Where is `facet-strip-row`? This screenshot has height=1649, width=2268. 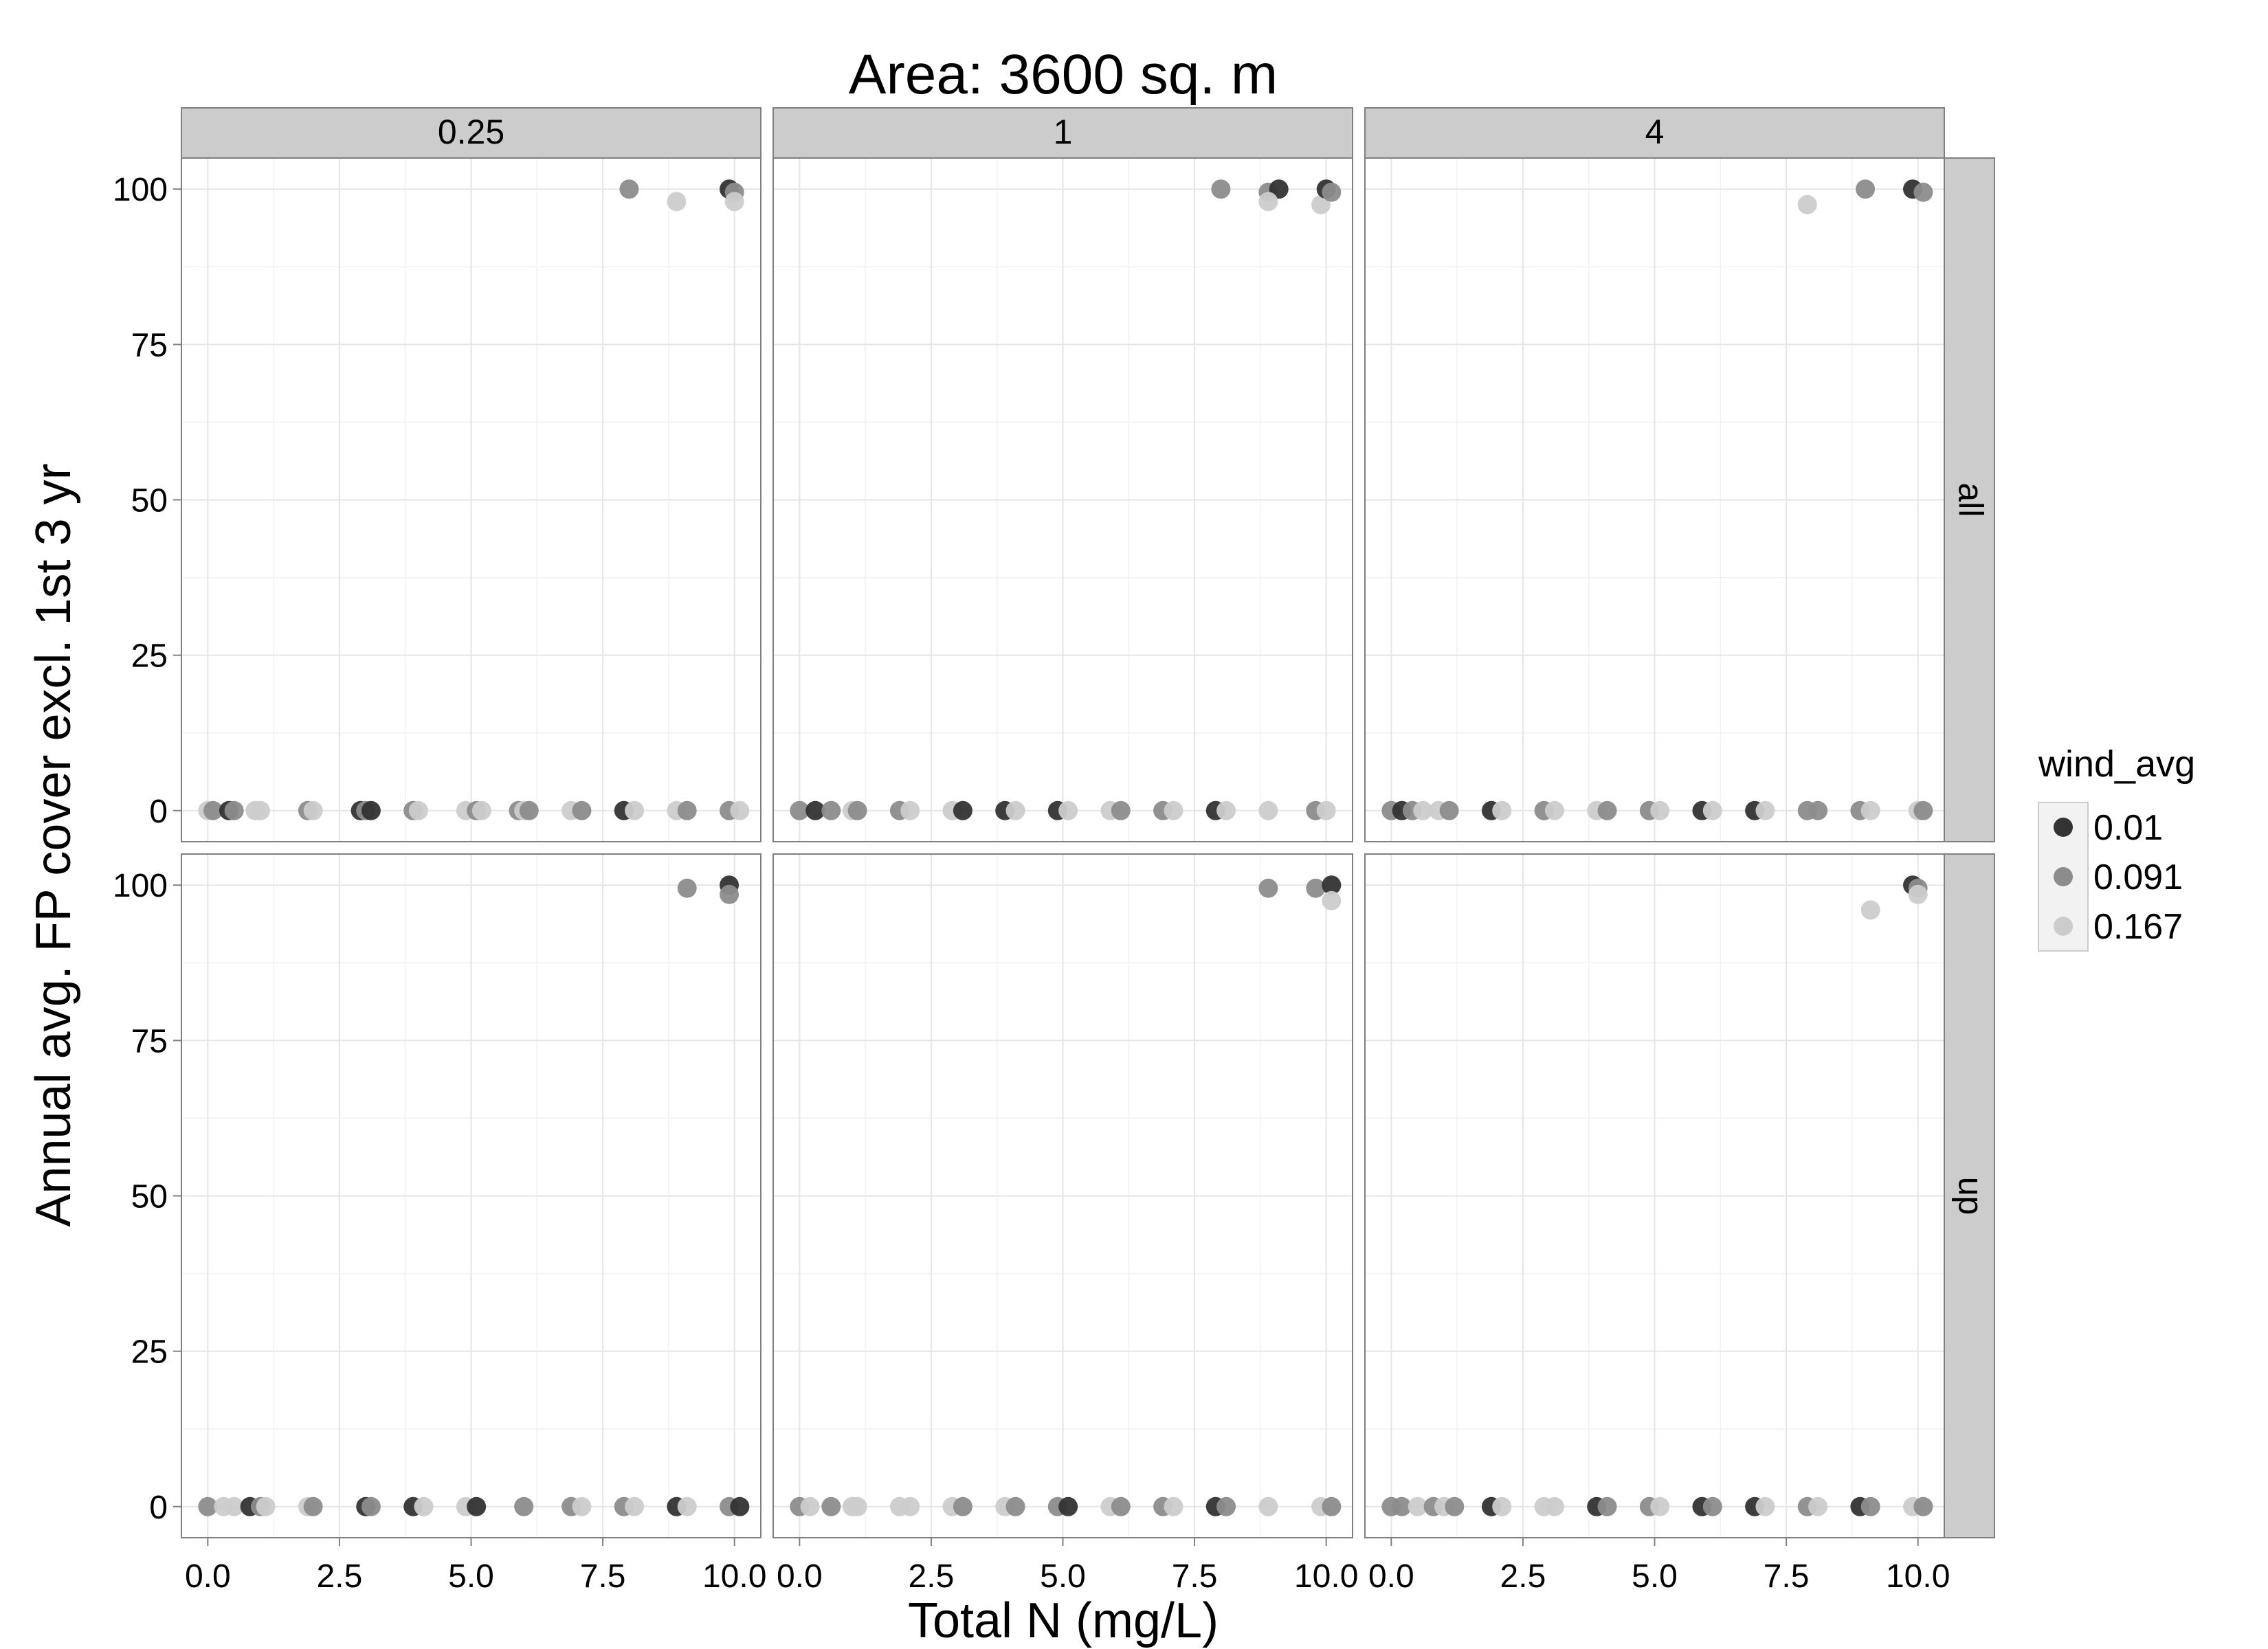
facet-strip-row is located at coordinates (1969, 499).